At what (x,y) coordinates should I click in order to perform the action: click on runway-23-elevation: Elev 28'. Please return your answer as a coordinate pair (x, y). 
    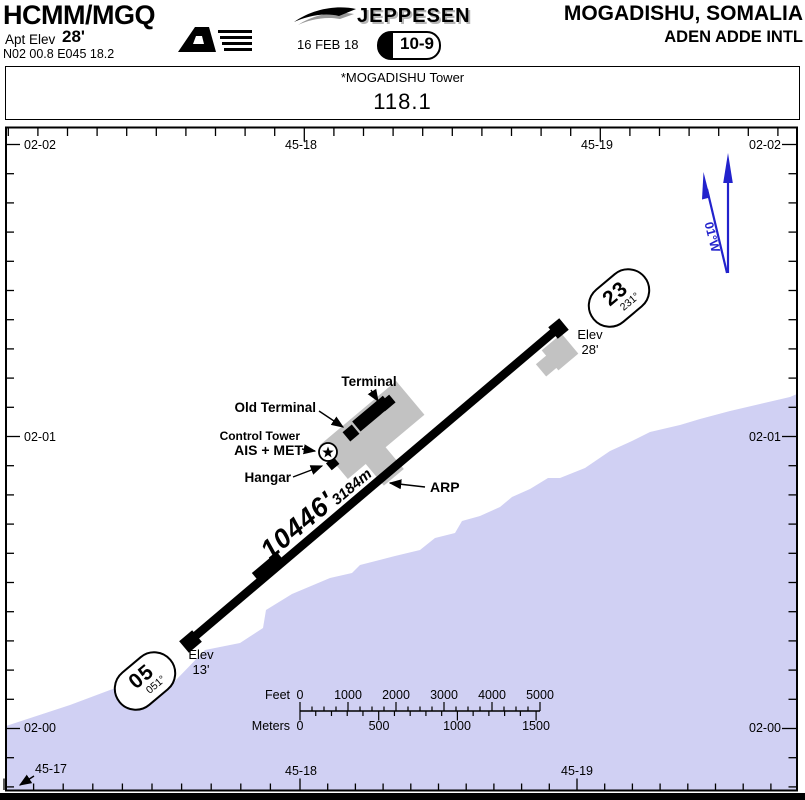
    Looking at the image, I should click on (590, 342).